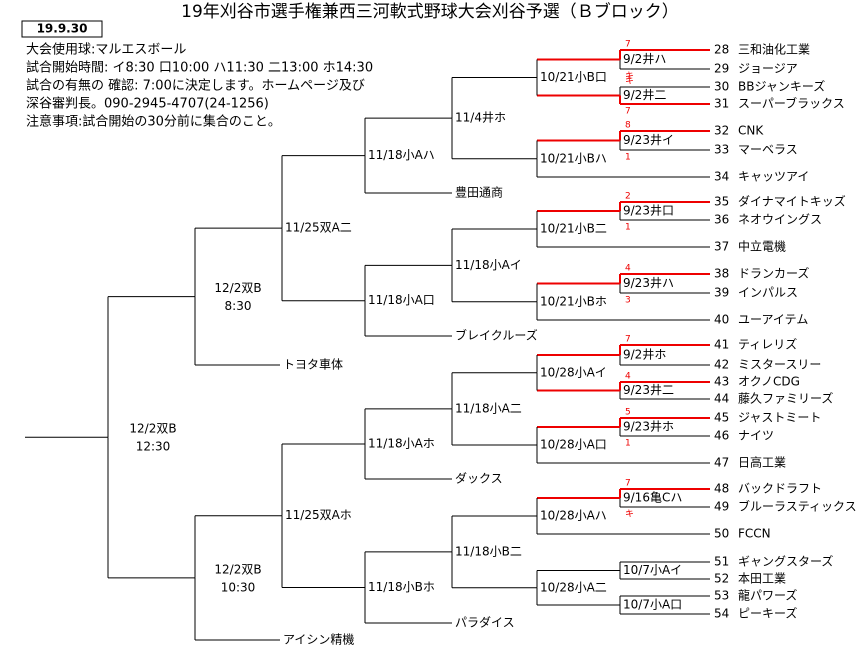  I want to click on team-number: 31, so click(721, 104).